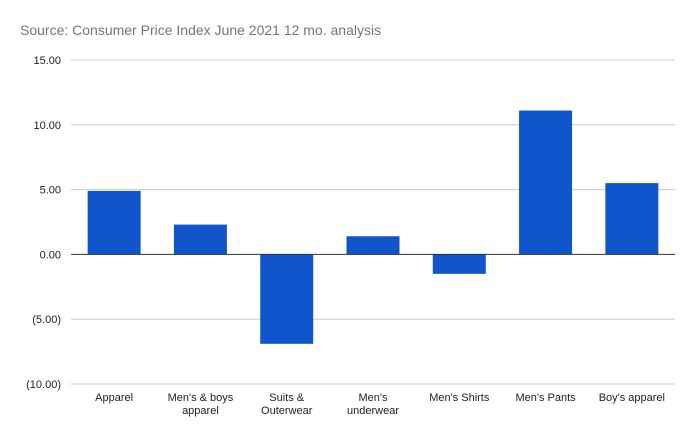 This screenshot has width=698, height=440. I want to click on y-tick-label: (5.00), so click(46, 320).